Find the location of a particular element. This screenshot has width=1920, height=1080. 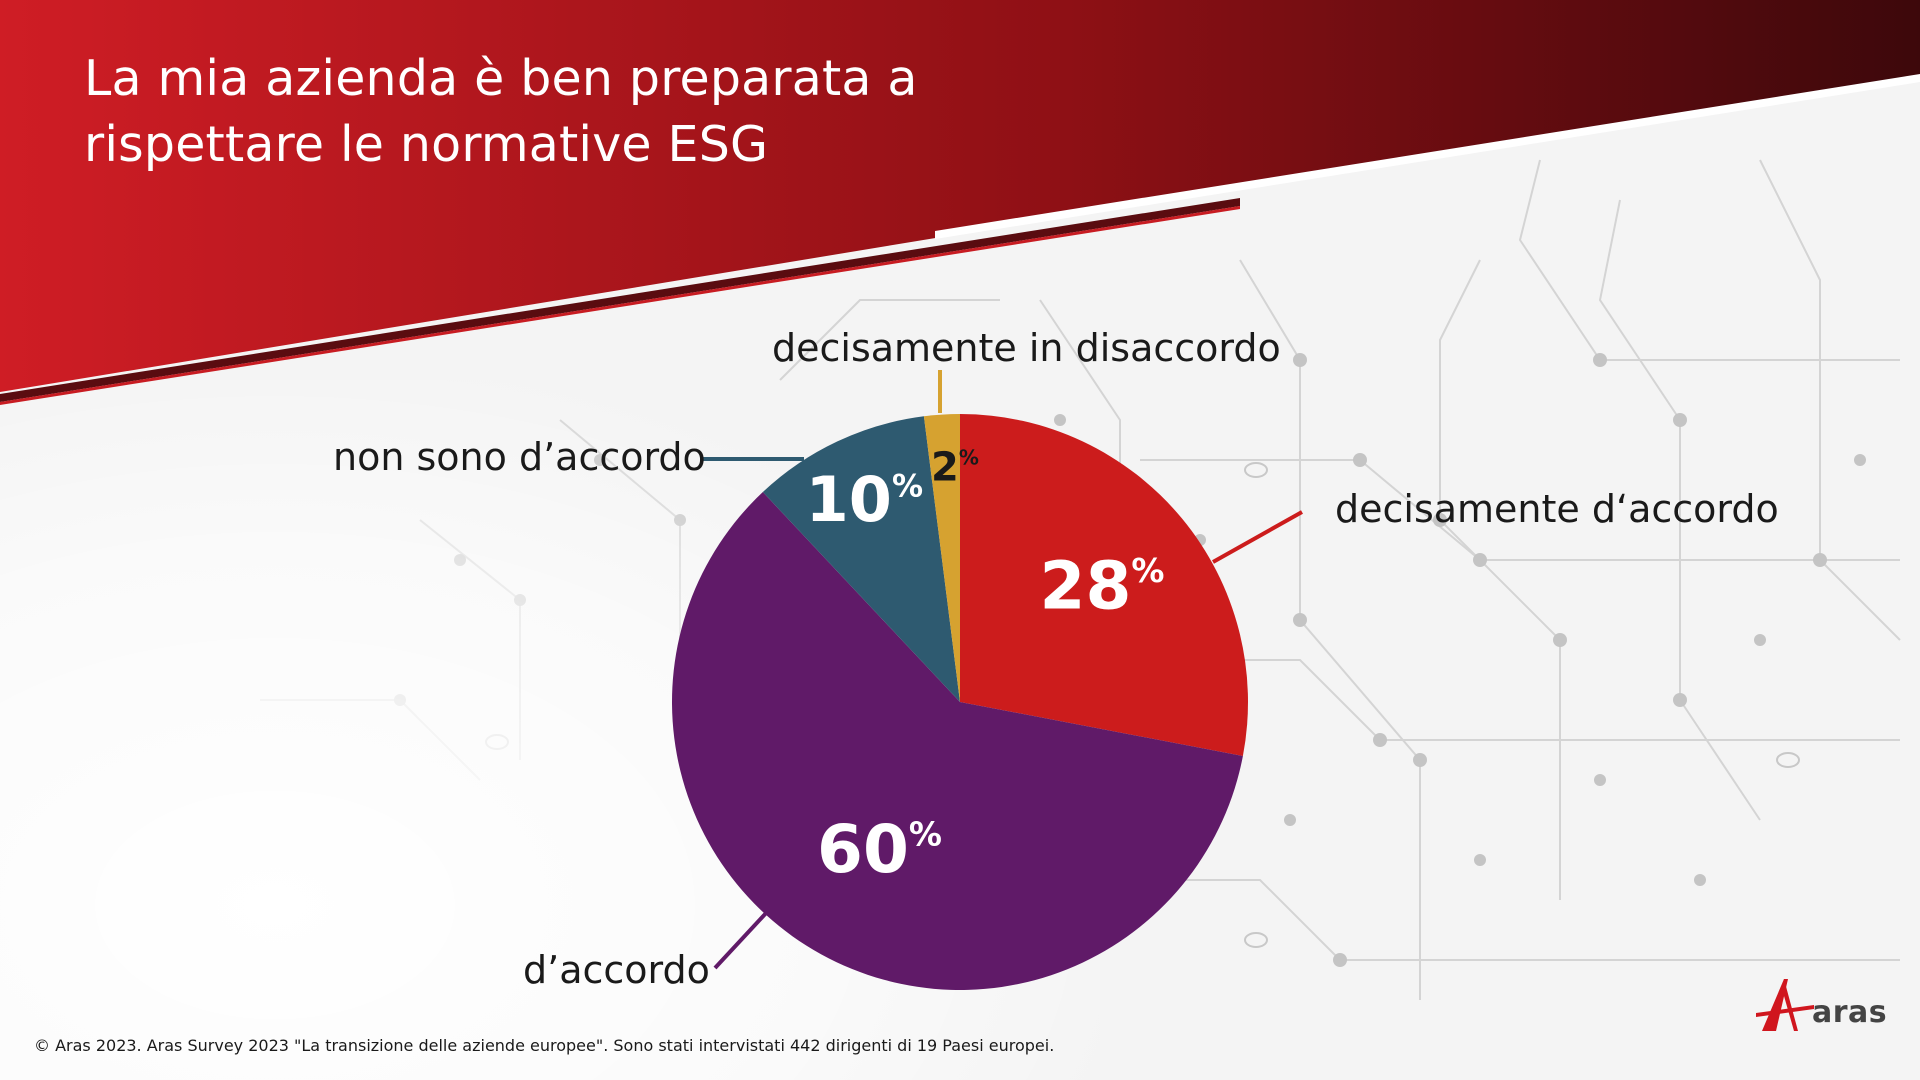

aras-logo-icon is located at coordinates (1785, 1005).